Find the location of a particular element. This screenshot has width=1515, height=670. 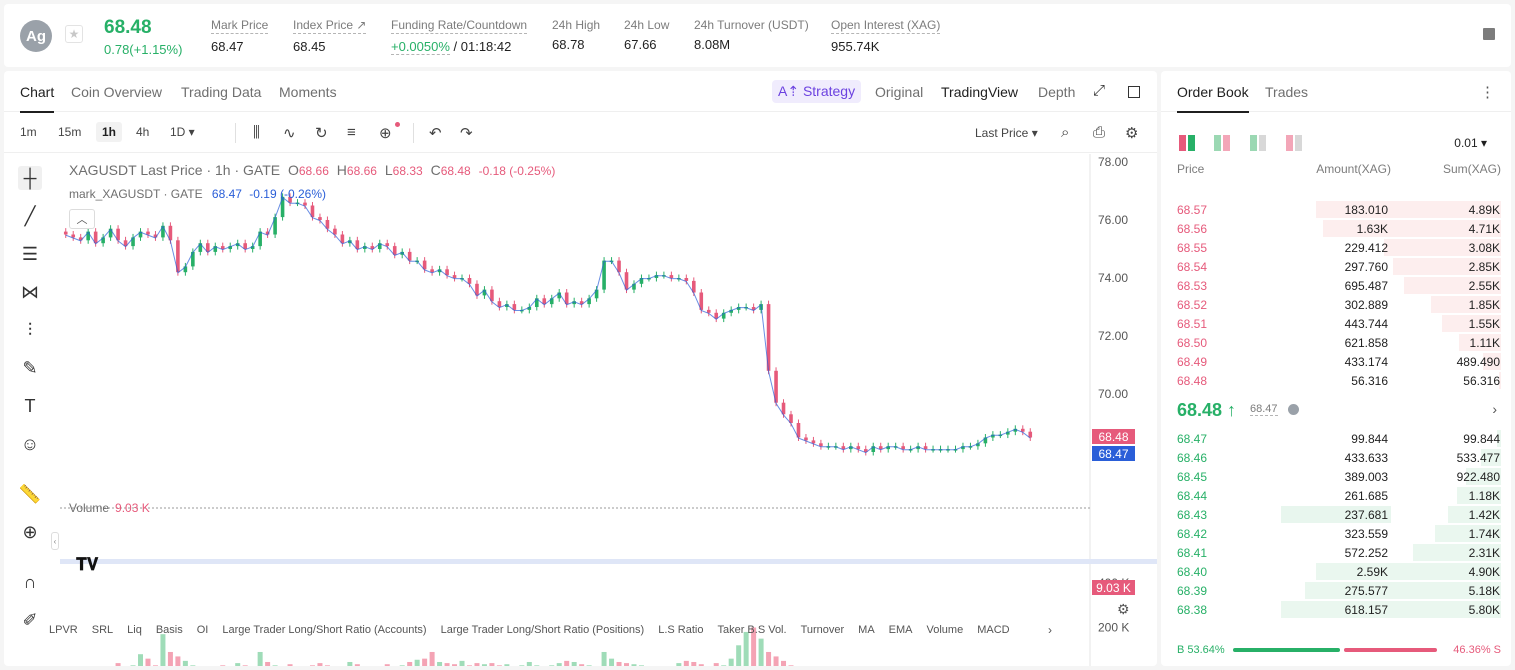

timeframe-4h: 4h is located at coordinates (143, 132).